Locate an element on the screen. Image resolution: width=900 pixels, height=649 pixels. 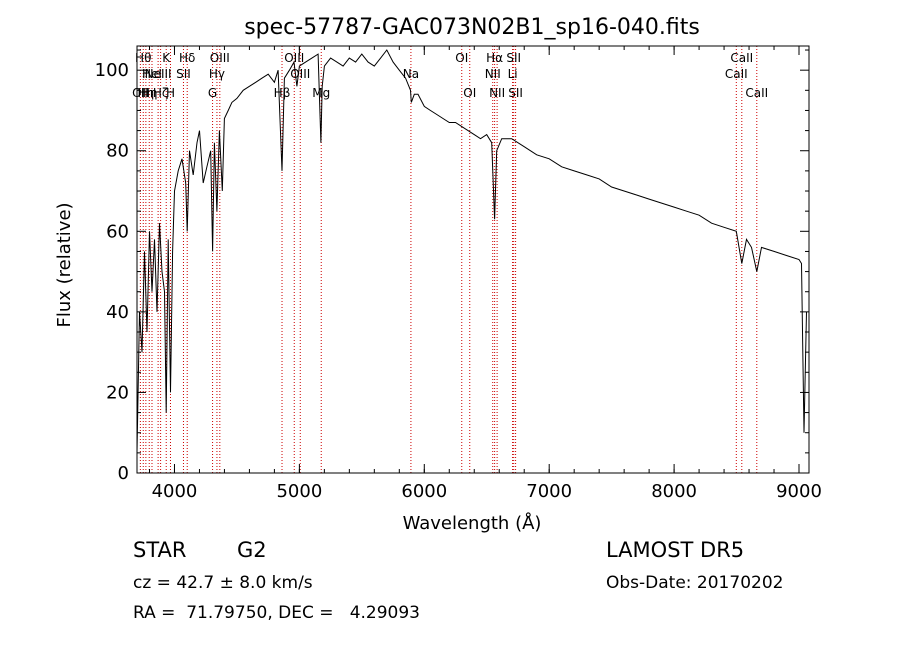
y-axis-label: Flux (relative) is located at coordinates (64, 264).